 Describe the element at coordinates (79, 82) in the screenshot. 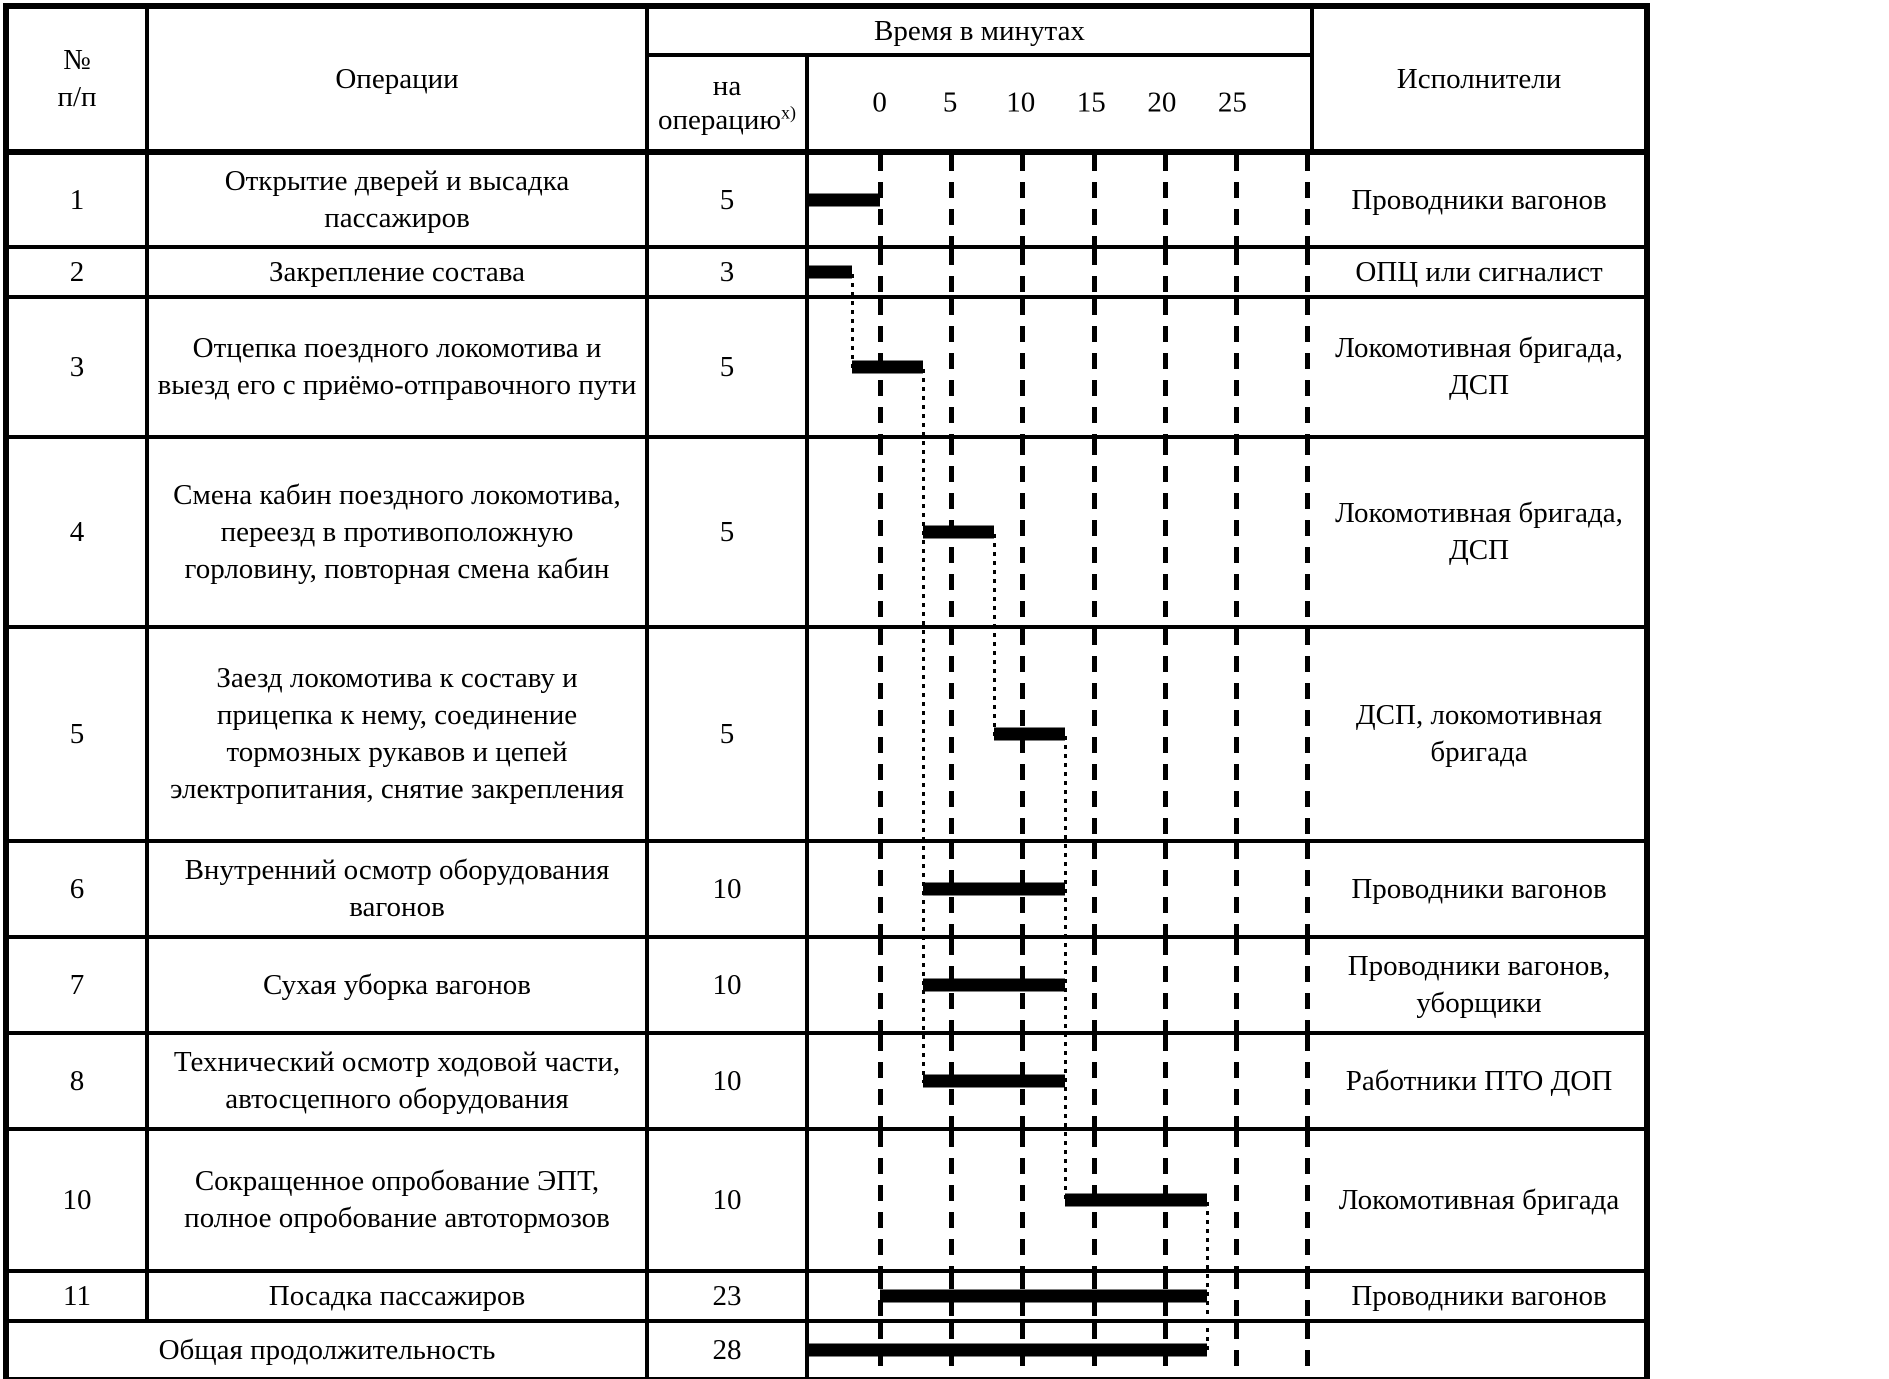

I see `header-row-number: № п/п` at that location.